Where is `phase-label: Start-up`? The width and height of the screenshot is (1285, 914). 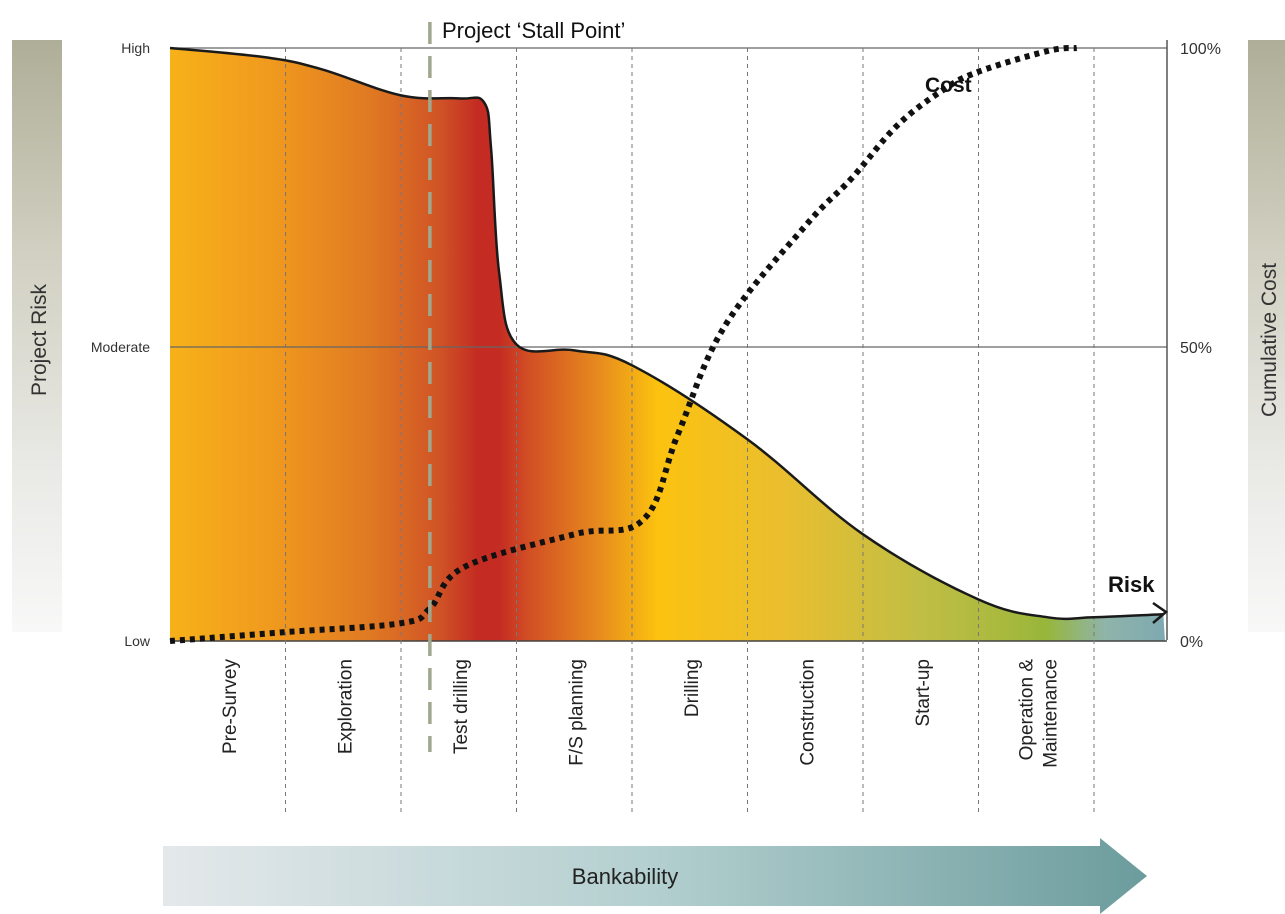
phase-label: Start-up is located at coordinates (923, 693).